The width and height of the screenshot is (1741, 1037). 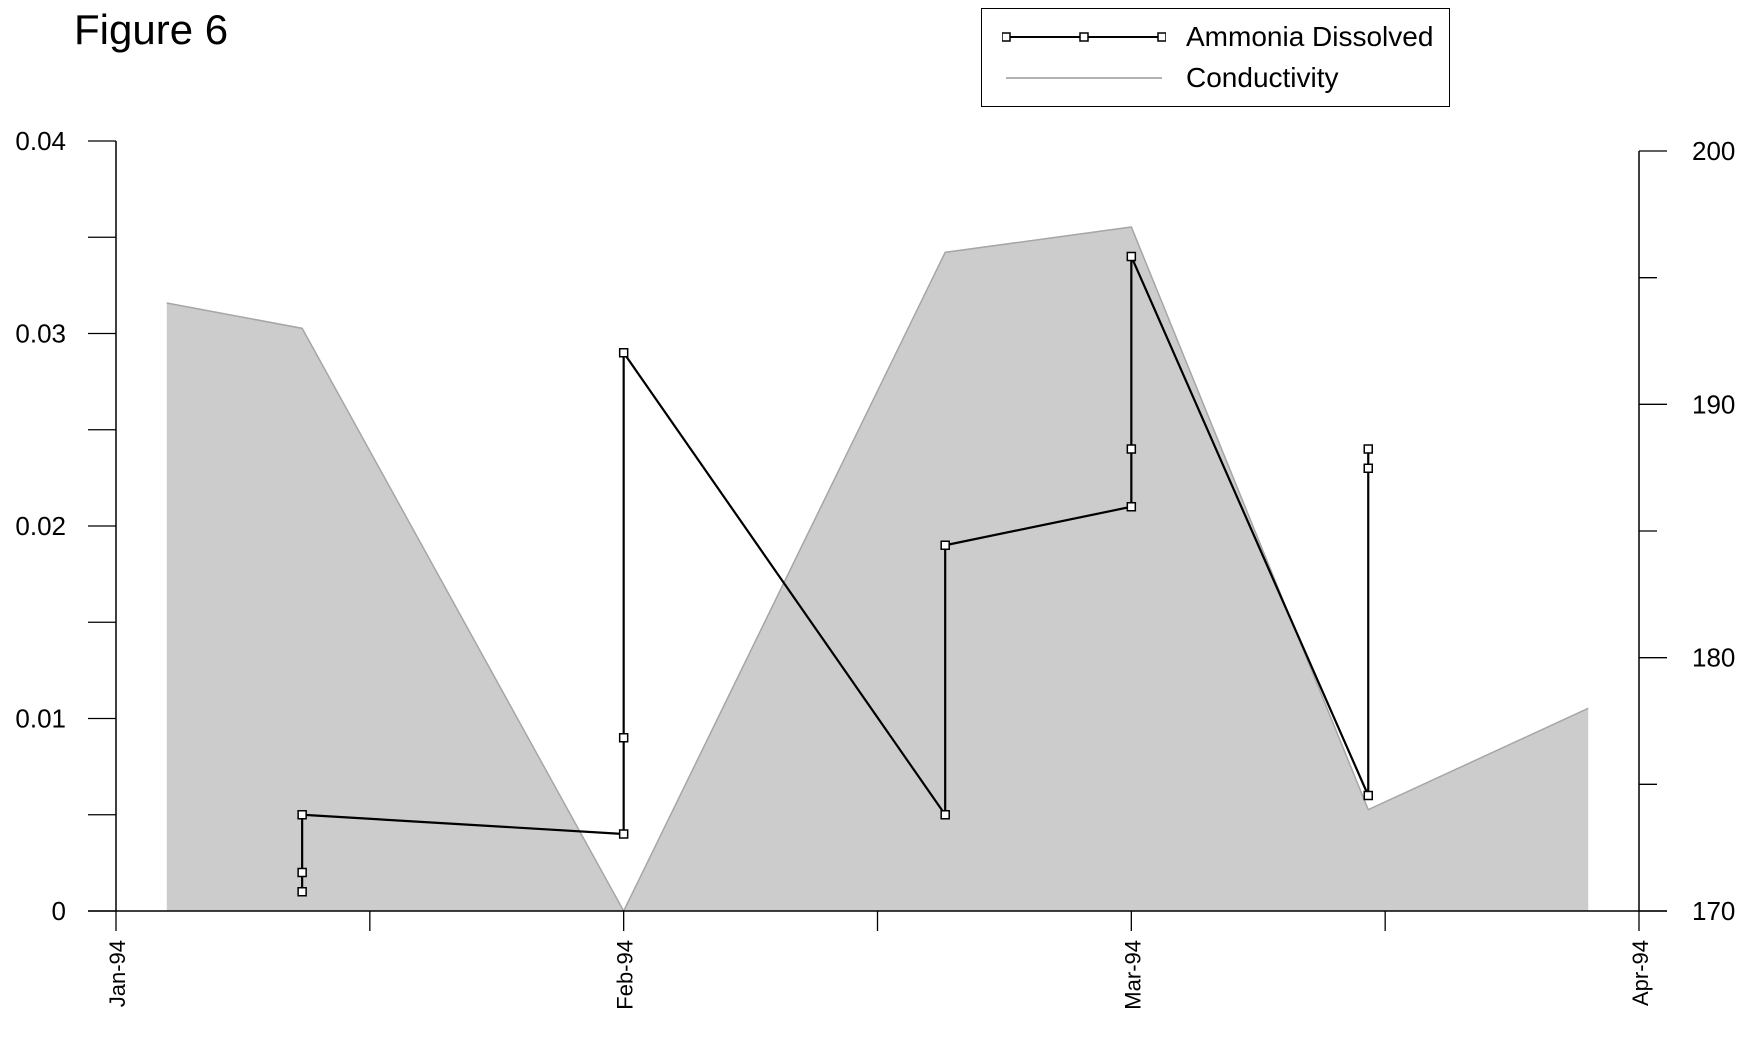 I want to click on x-tick-label: Mar-94, so click(x=1132, y=975).